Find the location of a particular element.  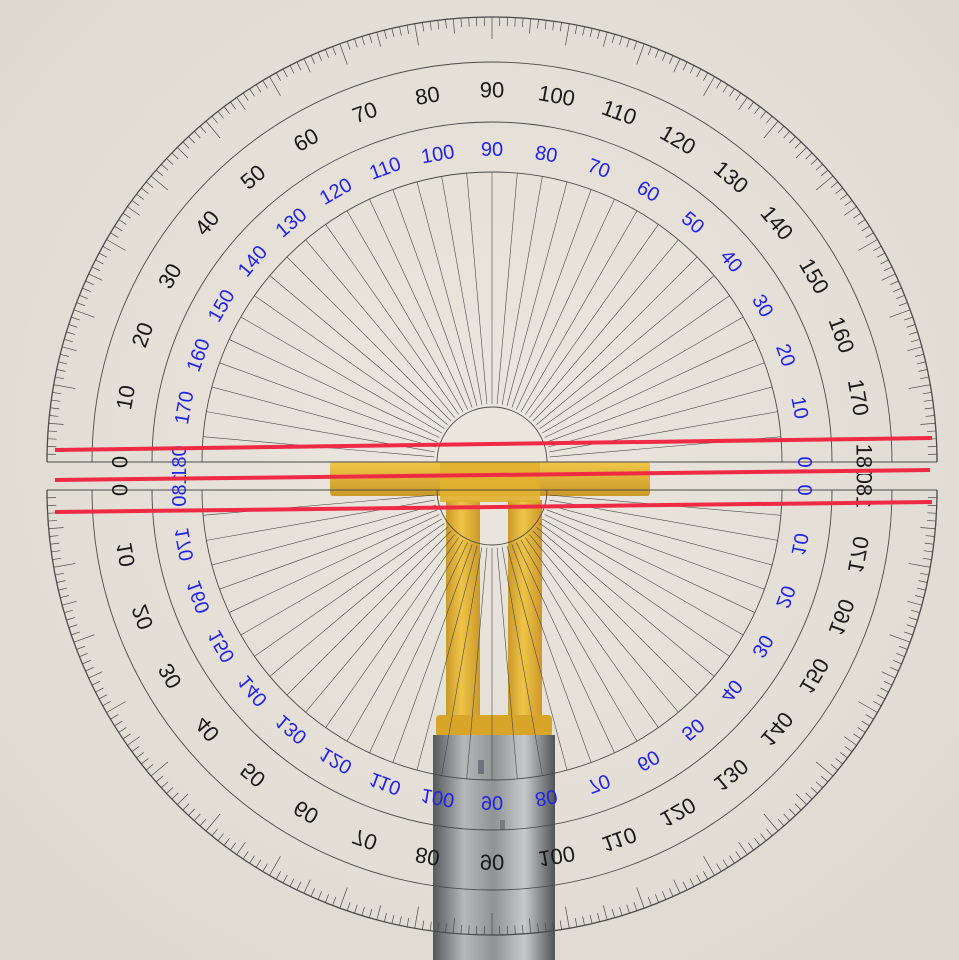

inner-scale-label: 0 is located at coordinates (804, 461).